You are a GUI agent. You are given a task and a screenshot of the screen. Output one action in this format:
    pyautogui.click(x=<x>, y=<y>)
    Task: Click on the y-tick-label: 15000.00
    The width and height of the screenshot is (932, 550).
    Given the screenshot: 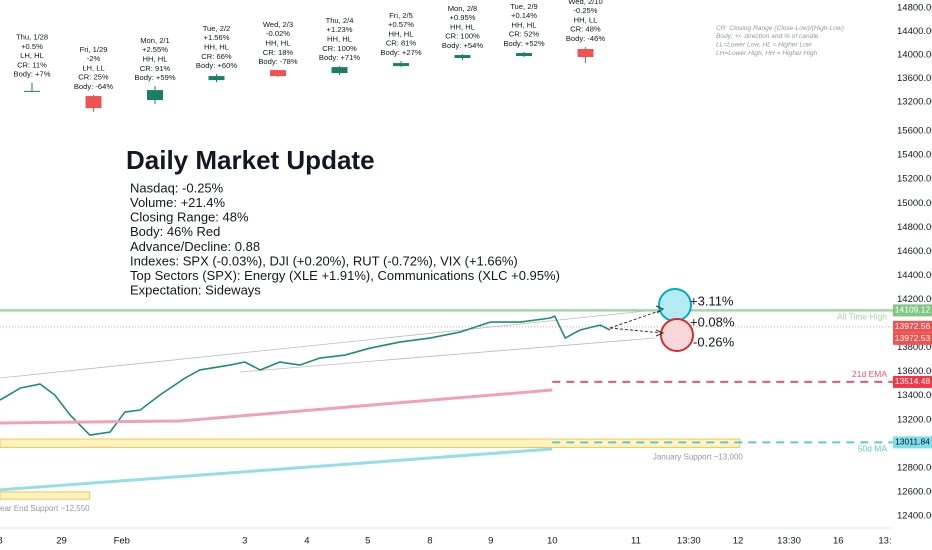 What is the action you would take?
    pyautogui.click(x=914, y=203)
    